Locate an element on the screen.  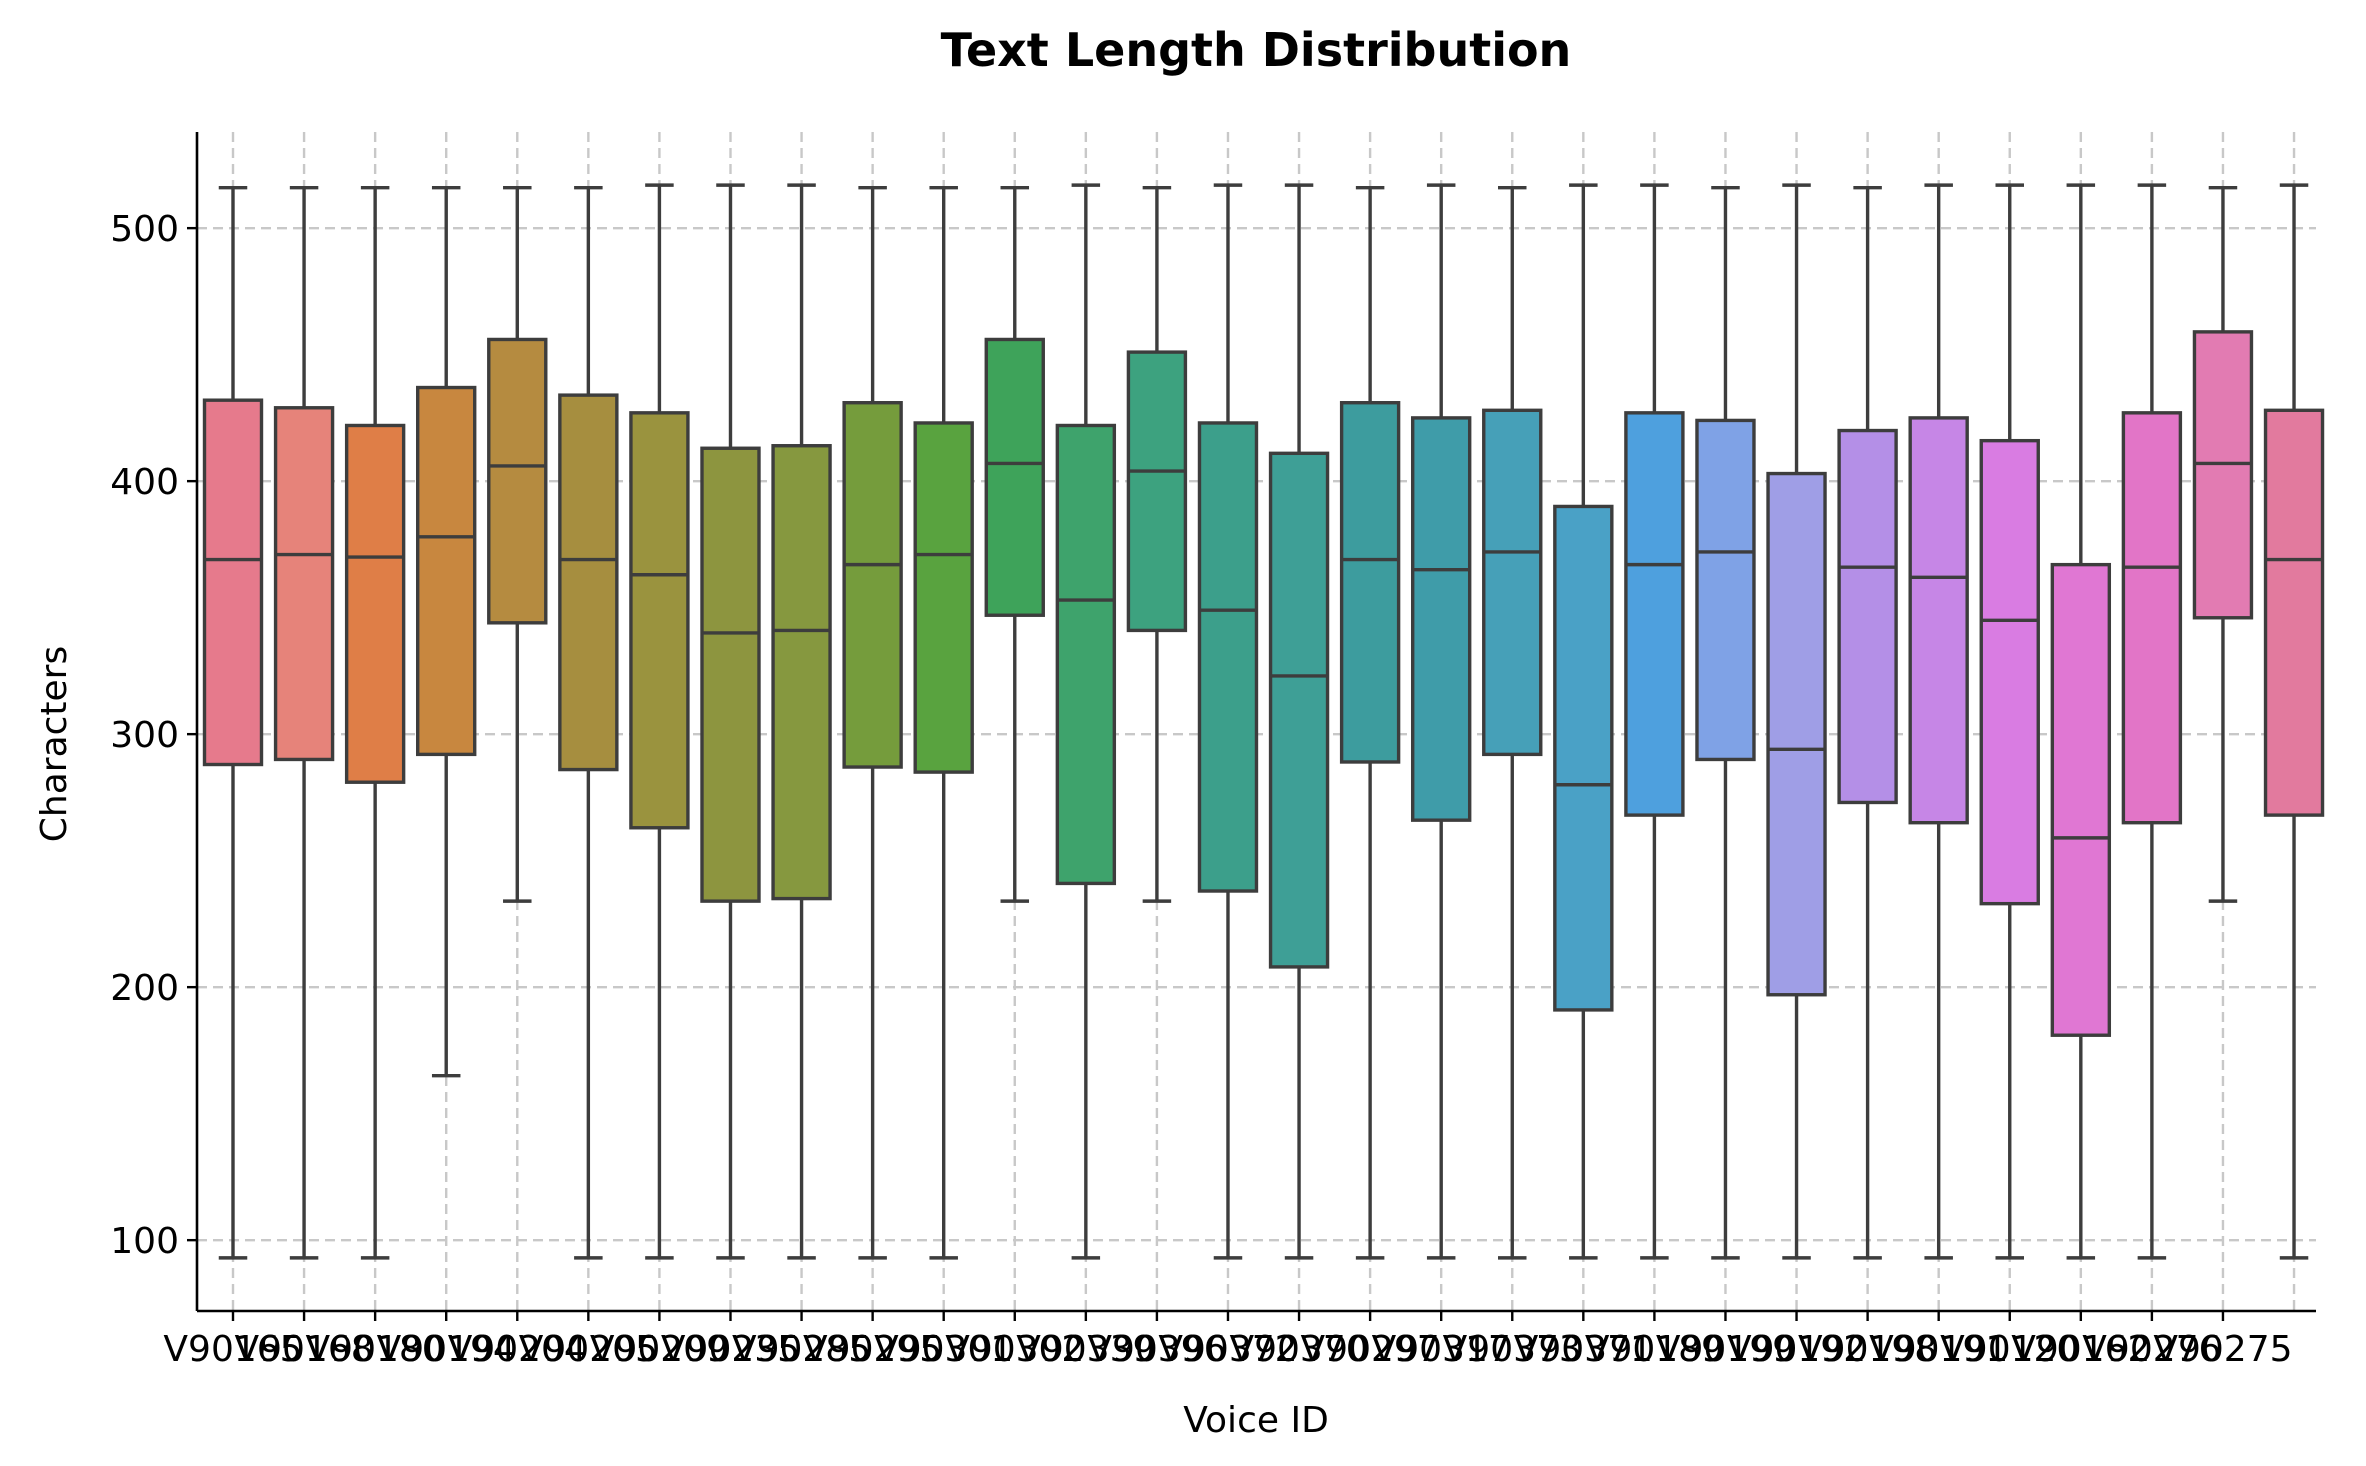
box-V90275 is located at coordinates (2223, 544).